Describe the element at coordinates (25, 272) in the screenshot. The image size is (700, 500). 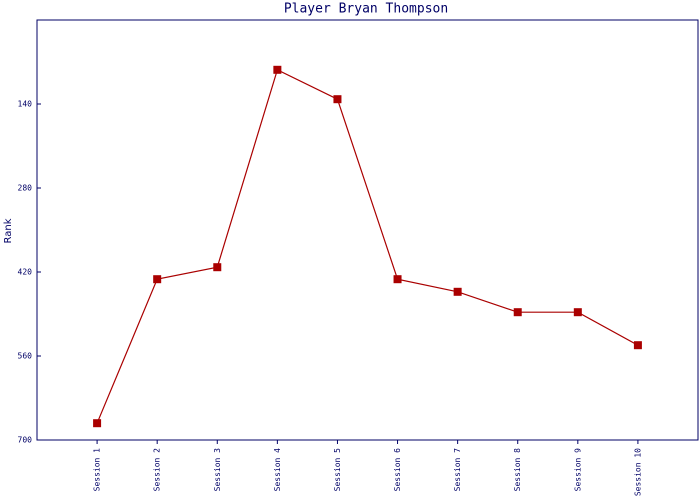
I see `y-tick-label: 420` at that location.